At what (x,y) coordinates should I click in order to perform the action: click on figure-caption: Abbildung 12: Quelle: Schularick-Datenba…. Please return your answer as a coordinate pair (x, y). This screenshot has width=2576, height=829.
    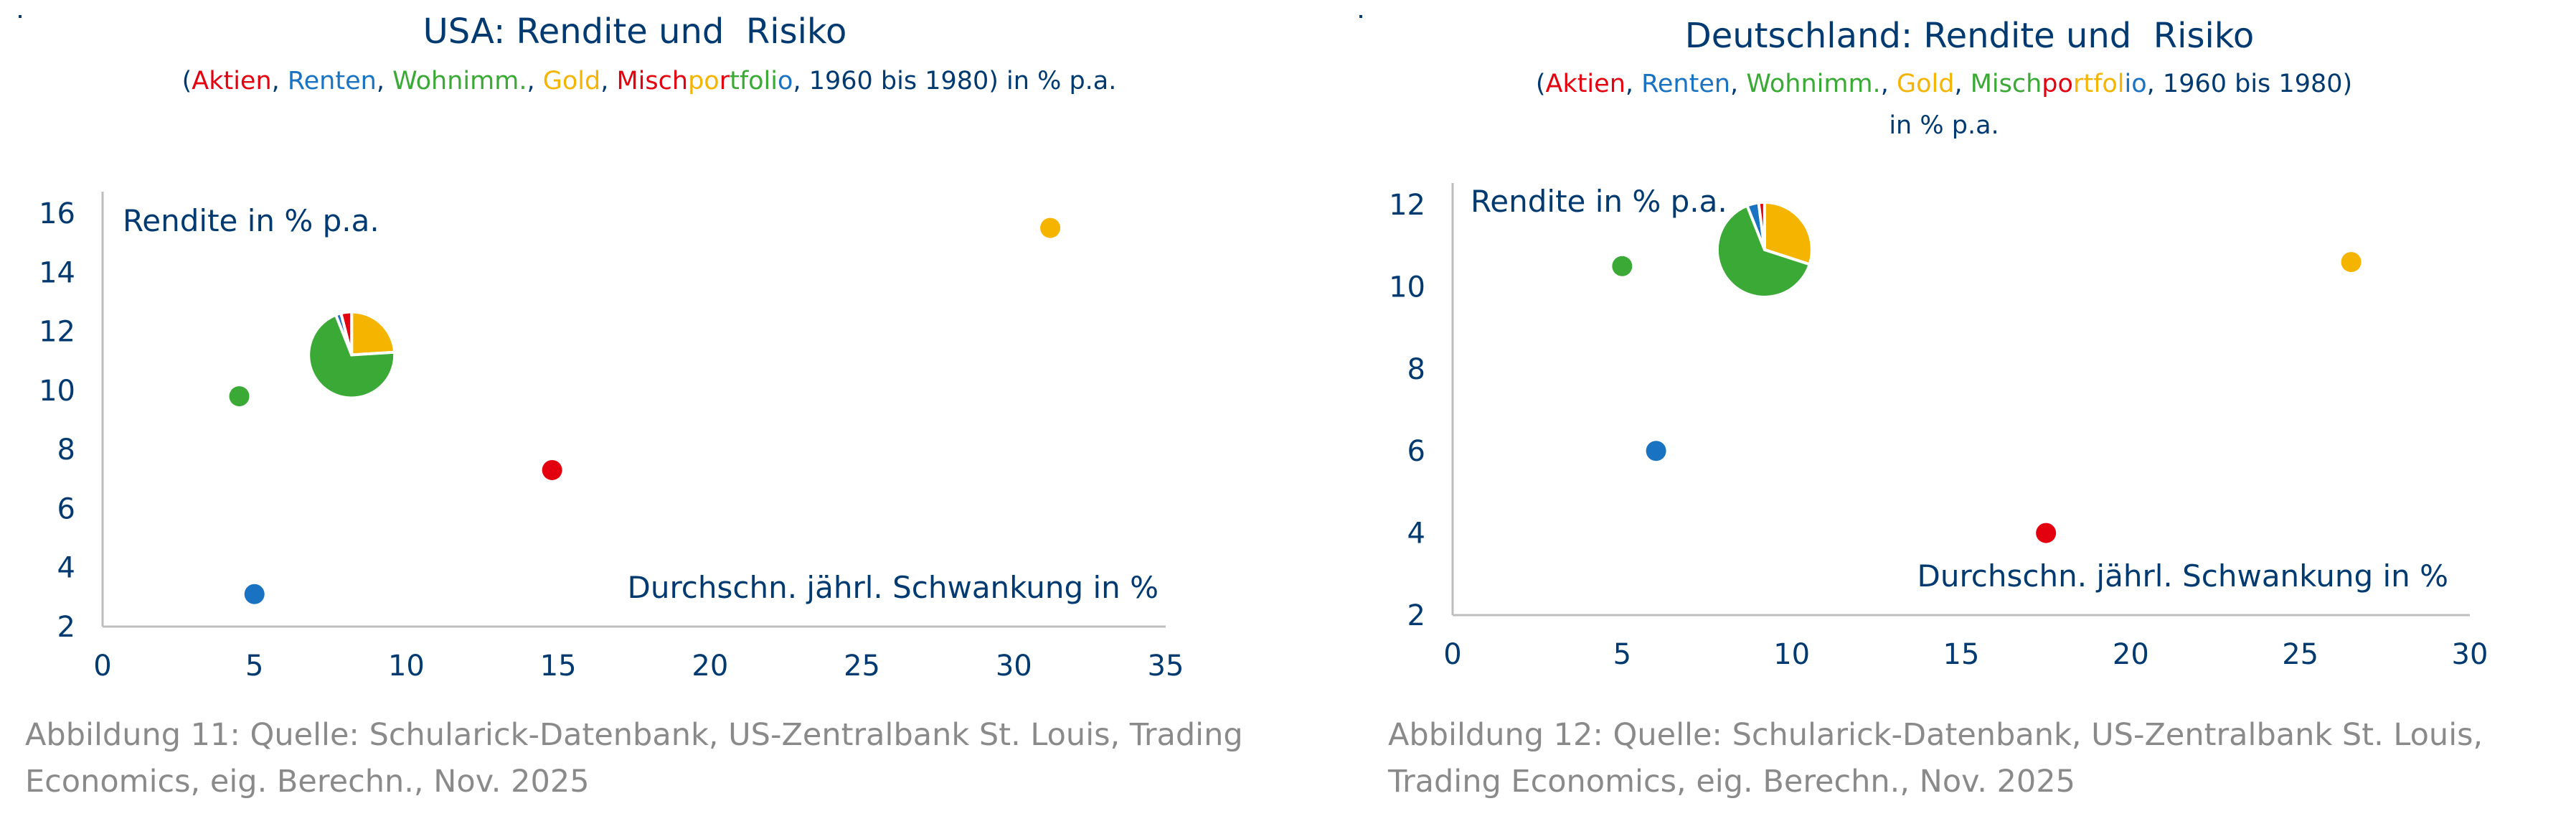
    Looking at the image, I should click on (1935, 759).